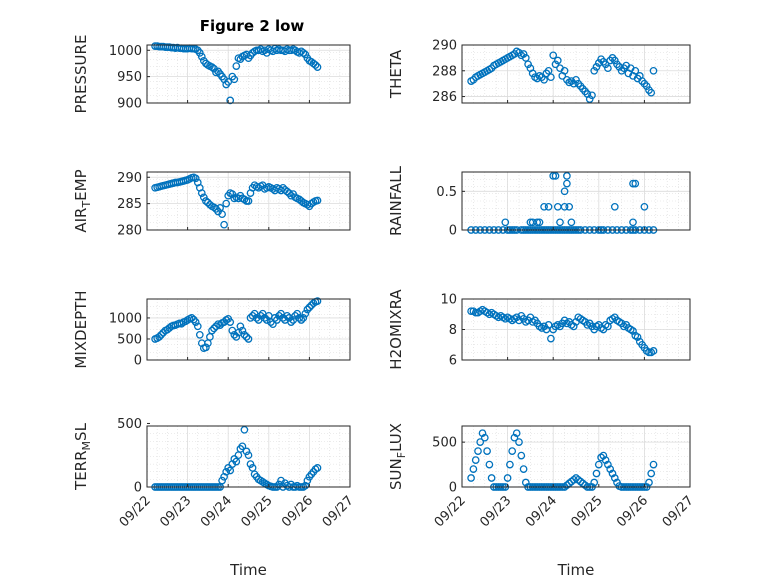  What do you see at coordinates (446, 192) in the screenshot?
I see `y-tick-label: 0.5` at bounding box center [446, 192].